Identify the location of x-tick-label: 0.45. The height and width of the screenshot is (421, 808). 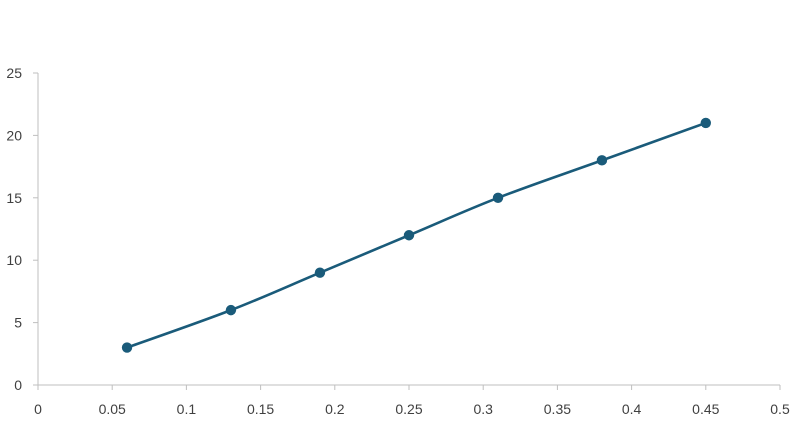
(705, 409).